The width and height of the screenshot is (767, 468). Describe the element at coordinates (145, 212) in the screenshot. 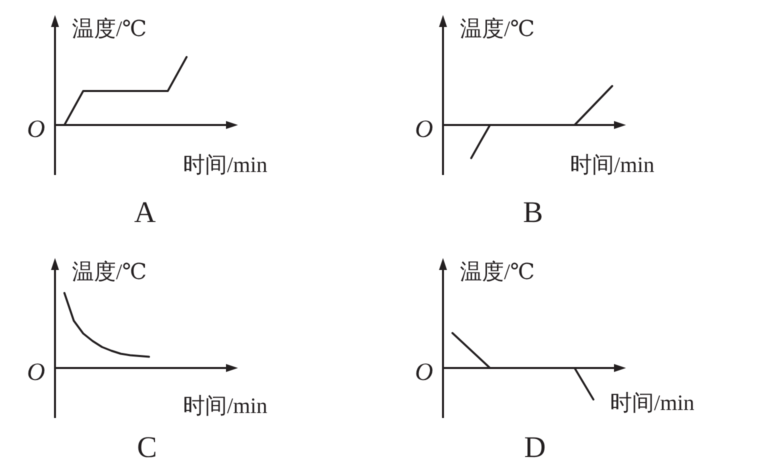

I see `text: A` at that location.